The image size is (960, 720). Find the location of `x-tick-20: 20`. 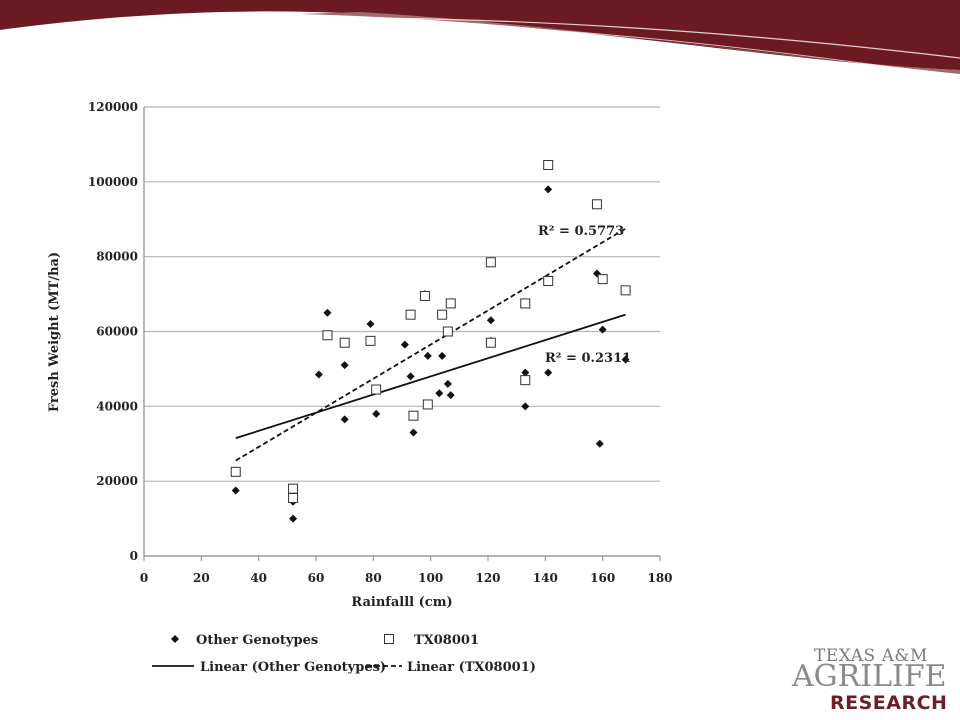

x-tick-20: 20 is located at coordinates (201, 578).